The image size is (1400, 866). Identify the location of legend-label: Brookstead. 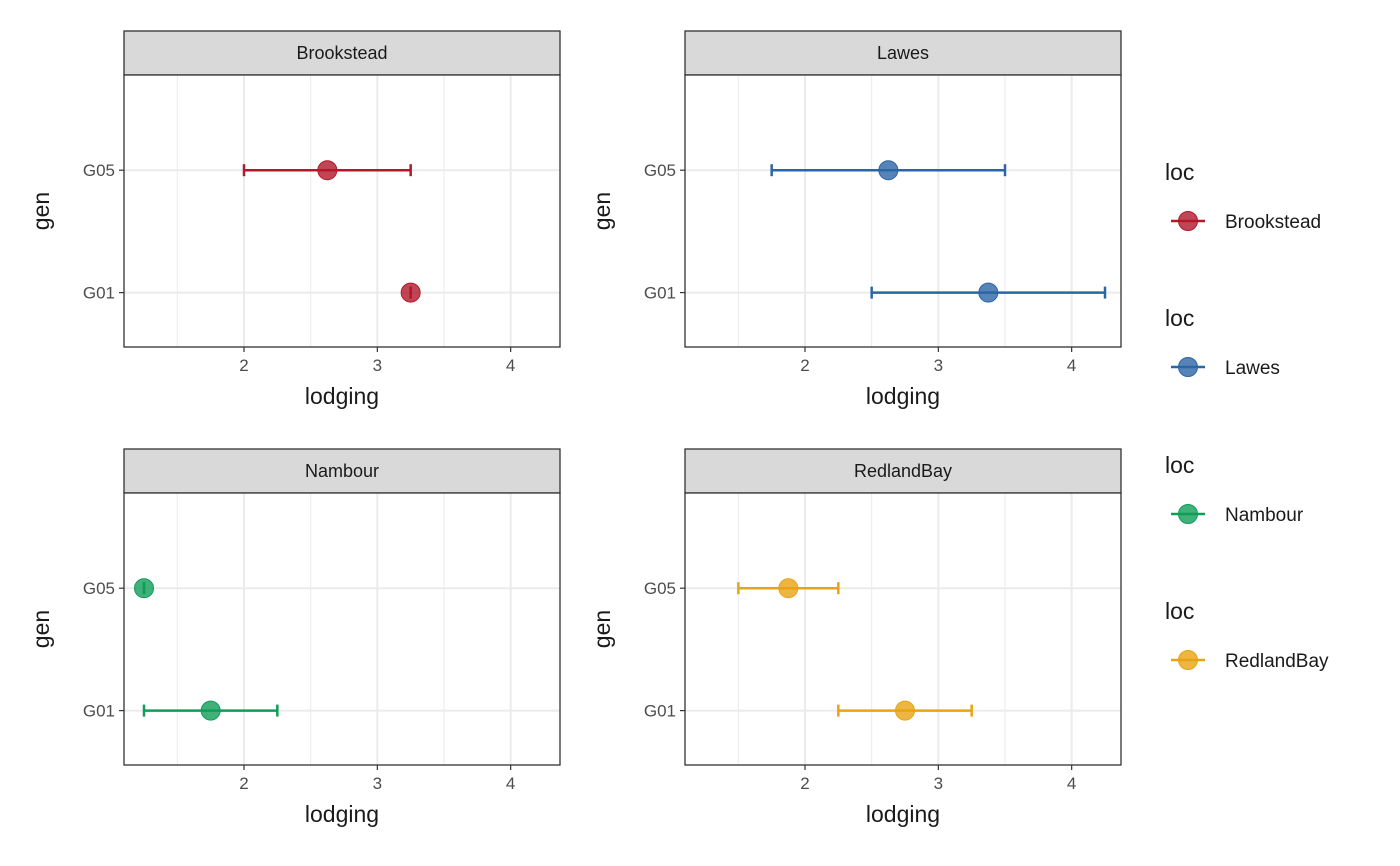
(1273, 222).